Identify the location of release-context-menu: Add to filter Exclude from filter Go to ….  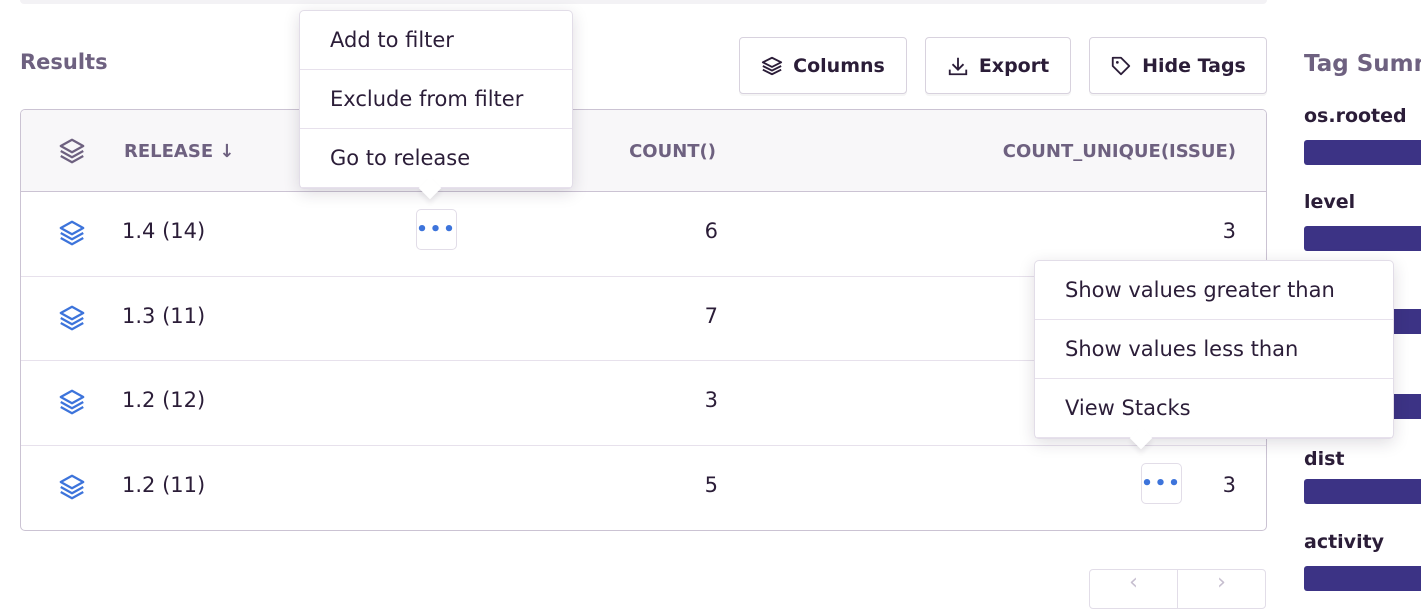
(436, 105).